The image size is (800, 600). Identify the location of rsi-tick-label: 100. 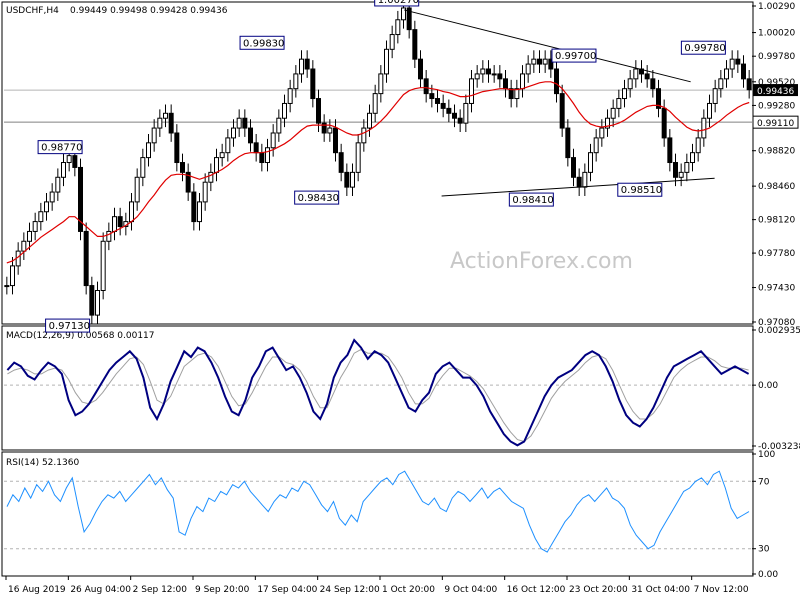
(766, 455).